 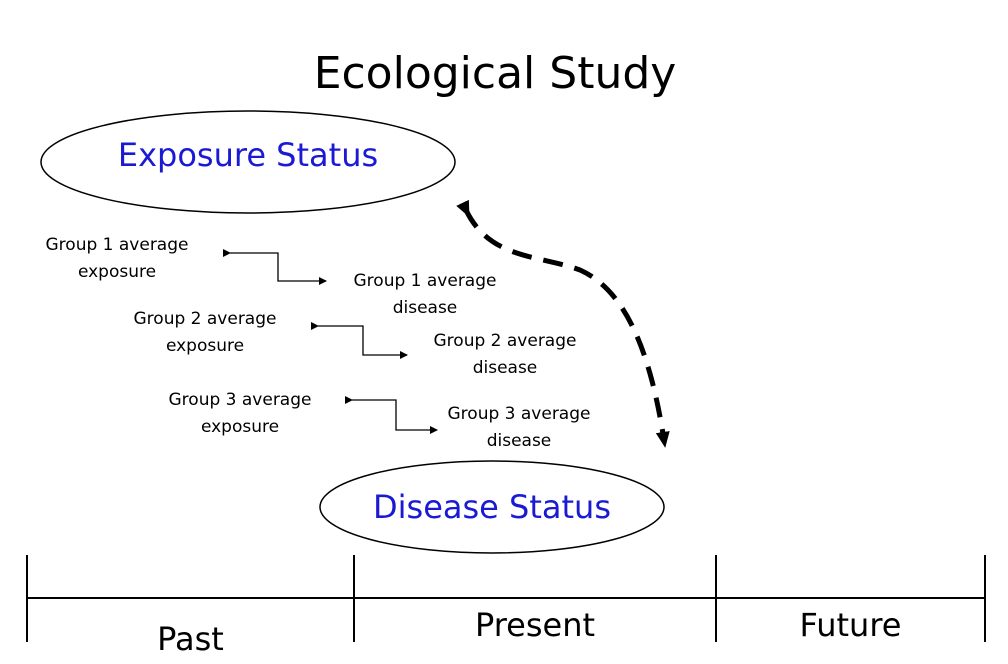 I want to click on diagram-title: Ecological Study, so click(x=495, y=73).